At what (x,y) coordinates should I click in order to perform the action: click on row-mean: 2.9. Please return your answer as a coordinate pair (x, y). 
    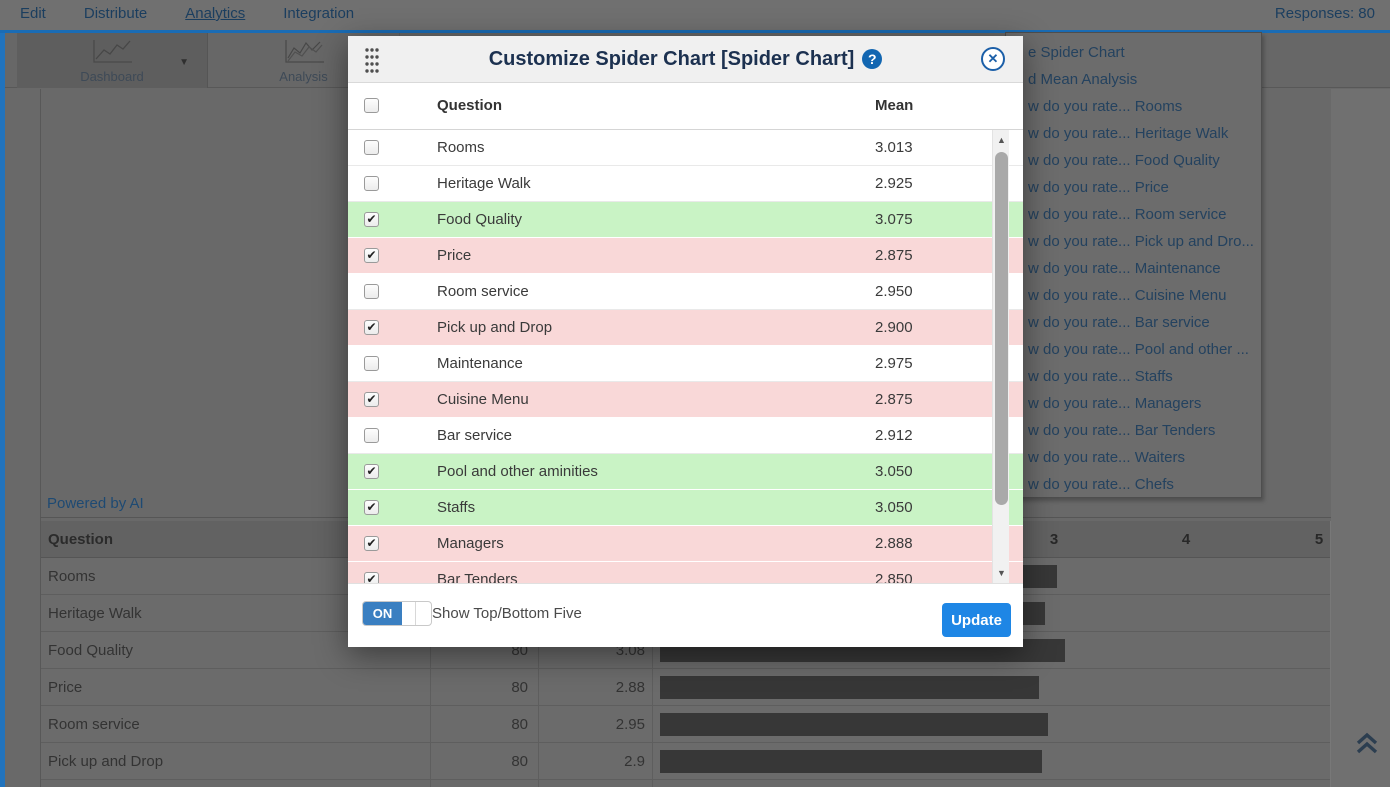
    Looking at the image, I should click on (634, 761).